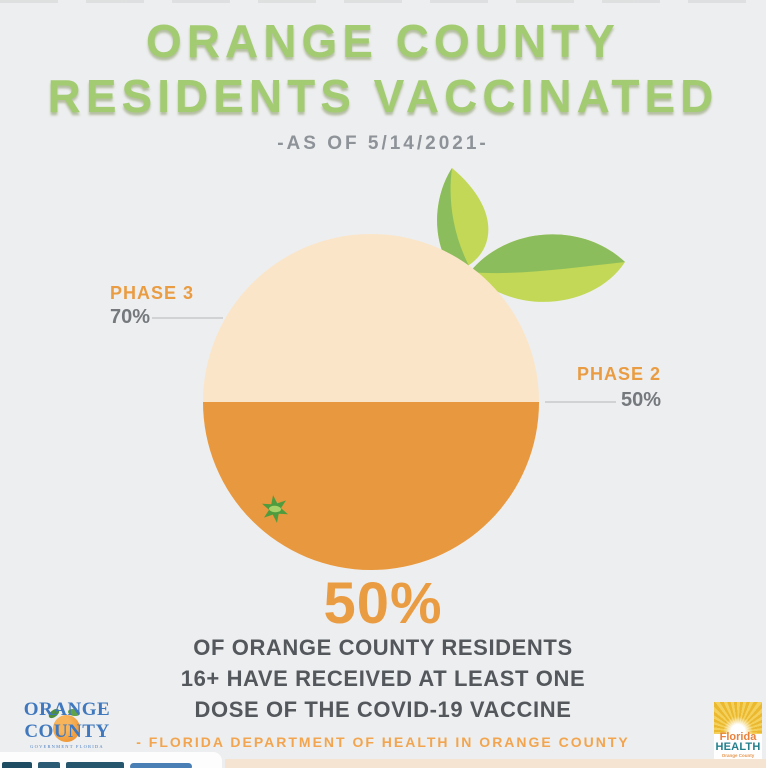 The image size is (766, 768). Describe the element at coordinates (738, 747) in the screenshot. I see `fl-logo-word2: HEALTH` at that location.